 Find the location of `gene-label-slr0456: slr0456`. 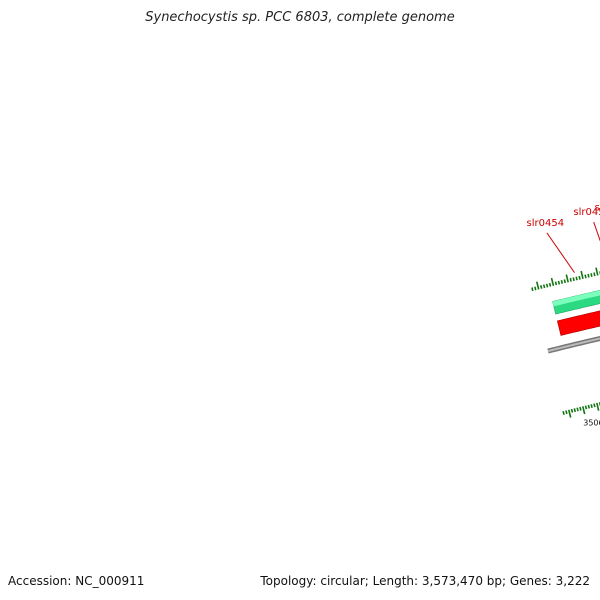

gene-label-slr0456: slr0456 is located at coordinates (597, 208).